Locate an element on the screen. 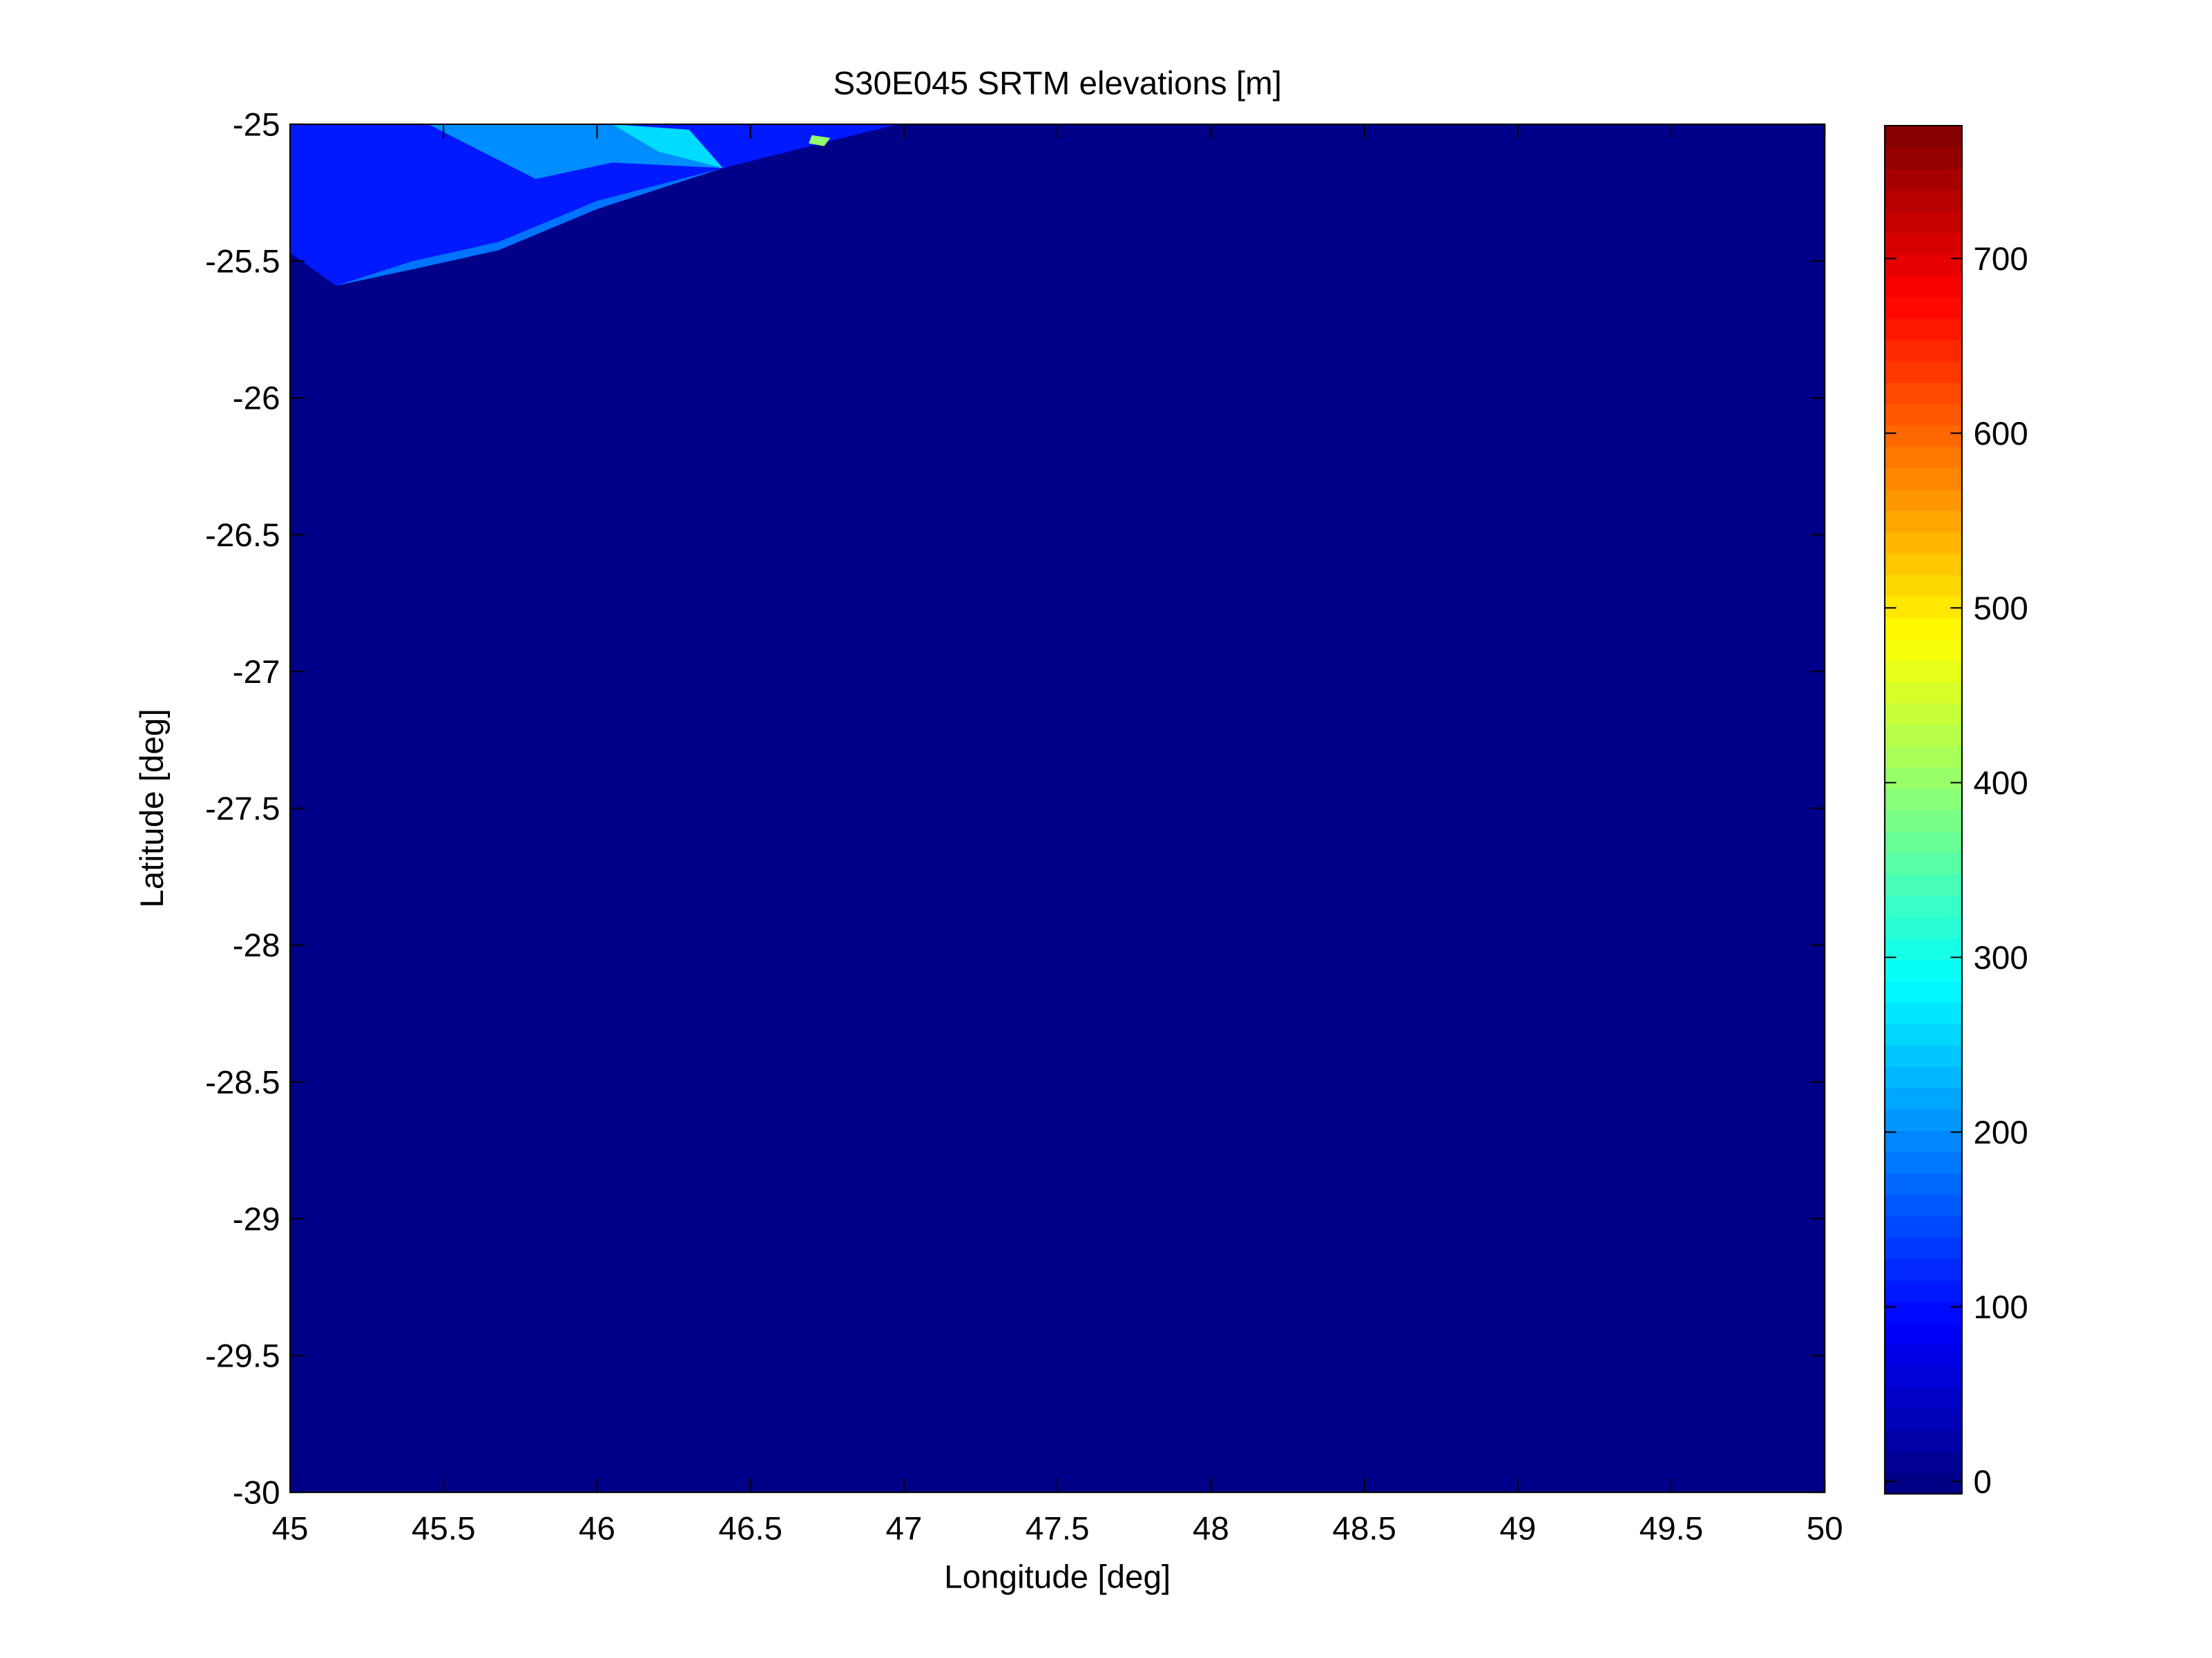 Image resolution: width=2212 pixels, height=1658 pixels. y-tick-label: -26 is located at coordinates (256, 398).